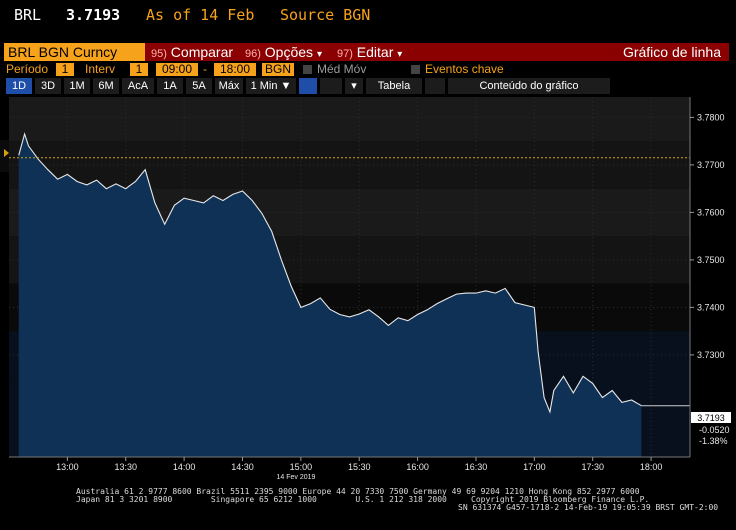 The width and height of the screenshot is (736, 530). I want to click on options-button-number: 96), so click(253, 54).